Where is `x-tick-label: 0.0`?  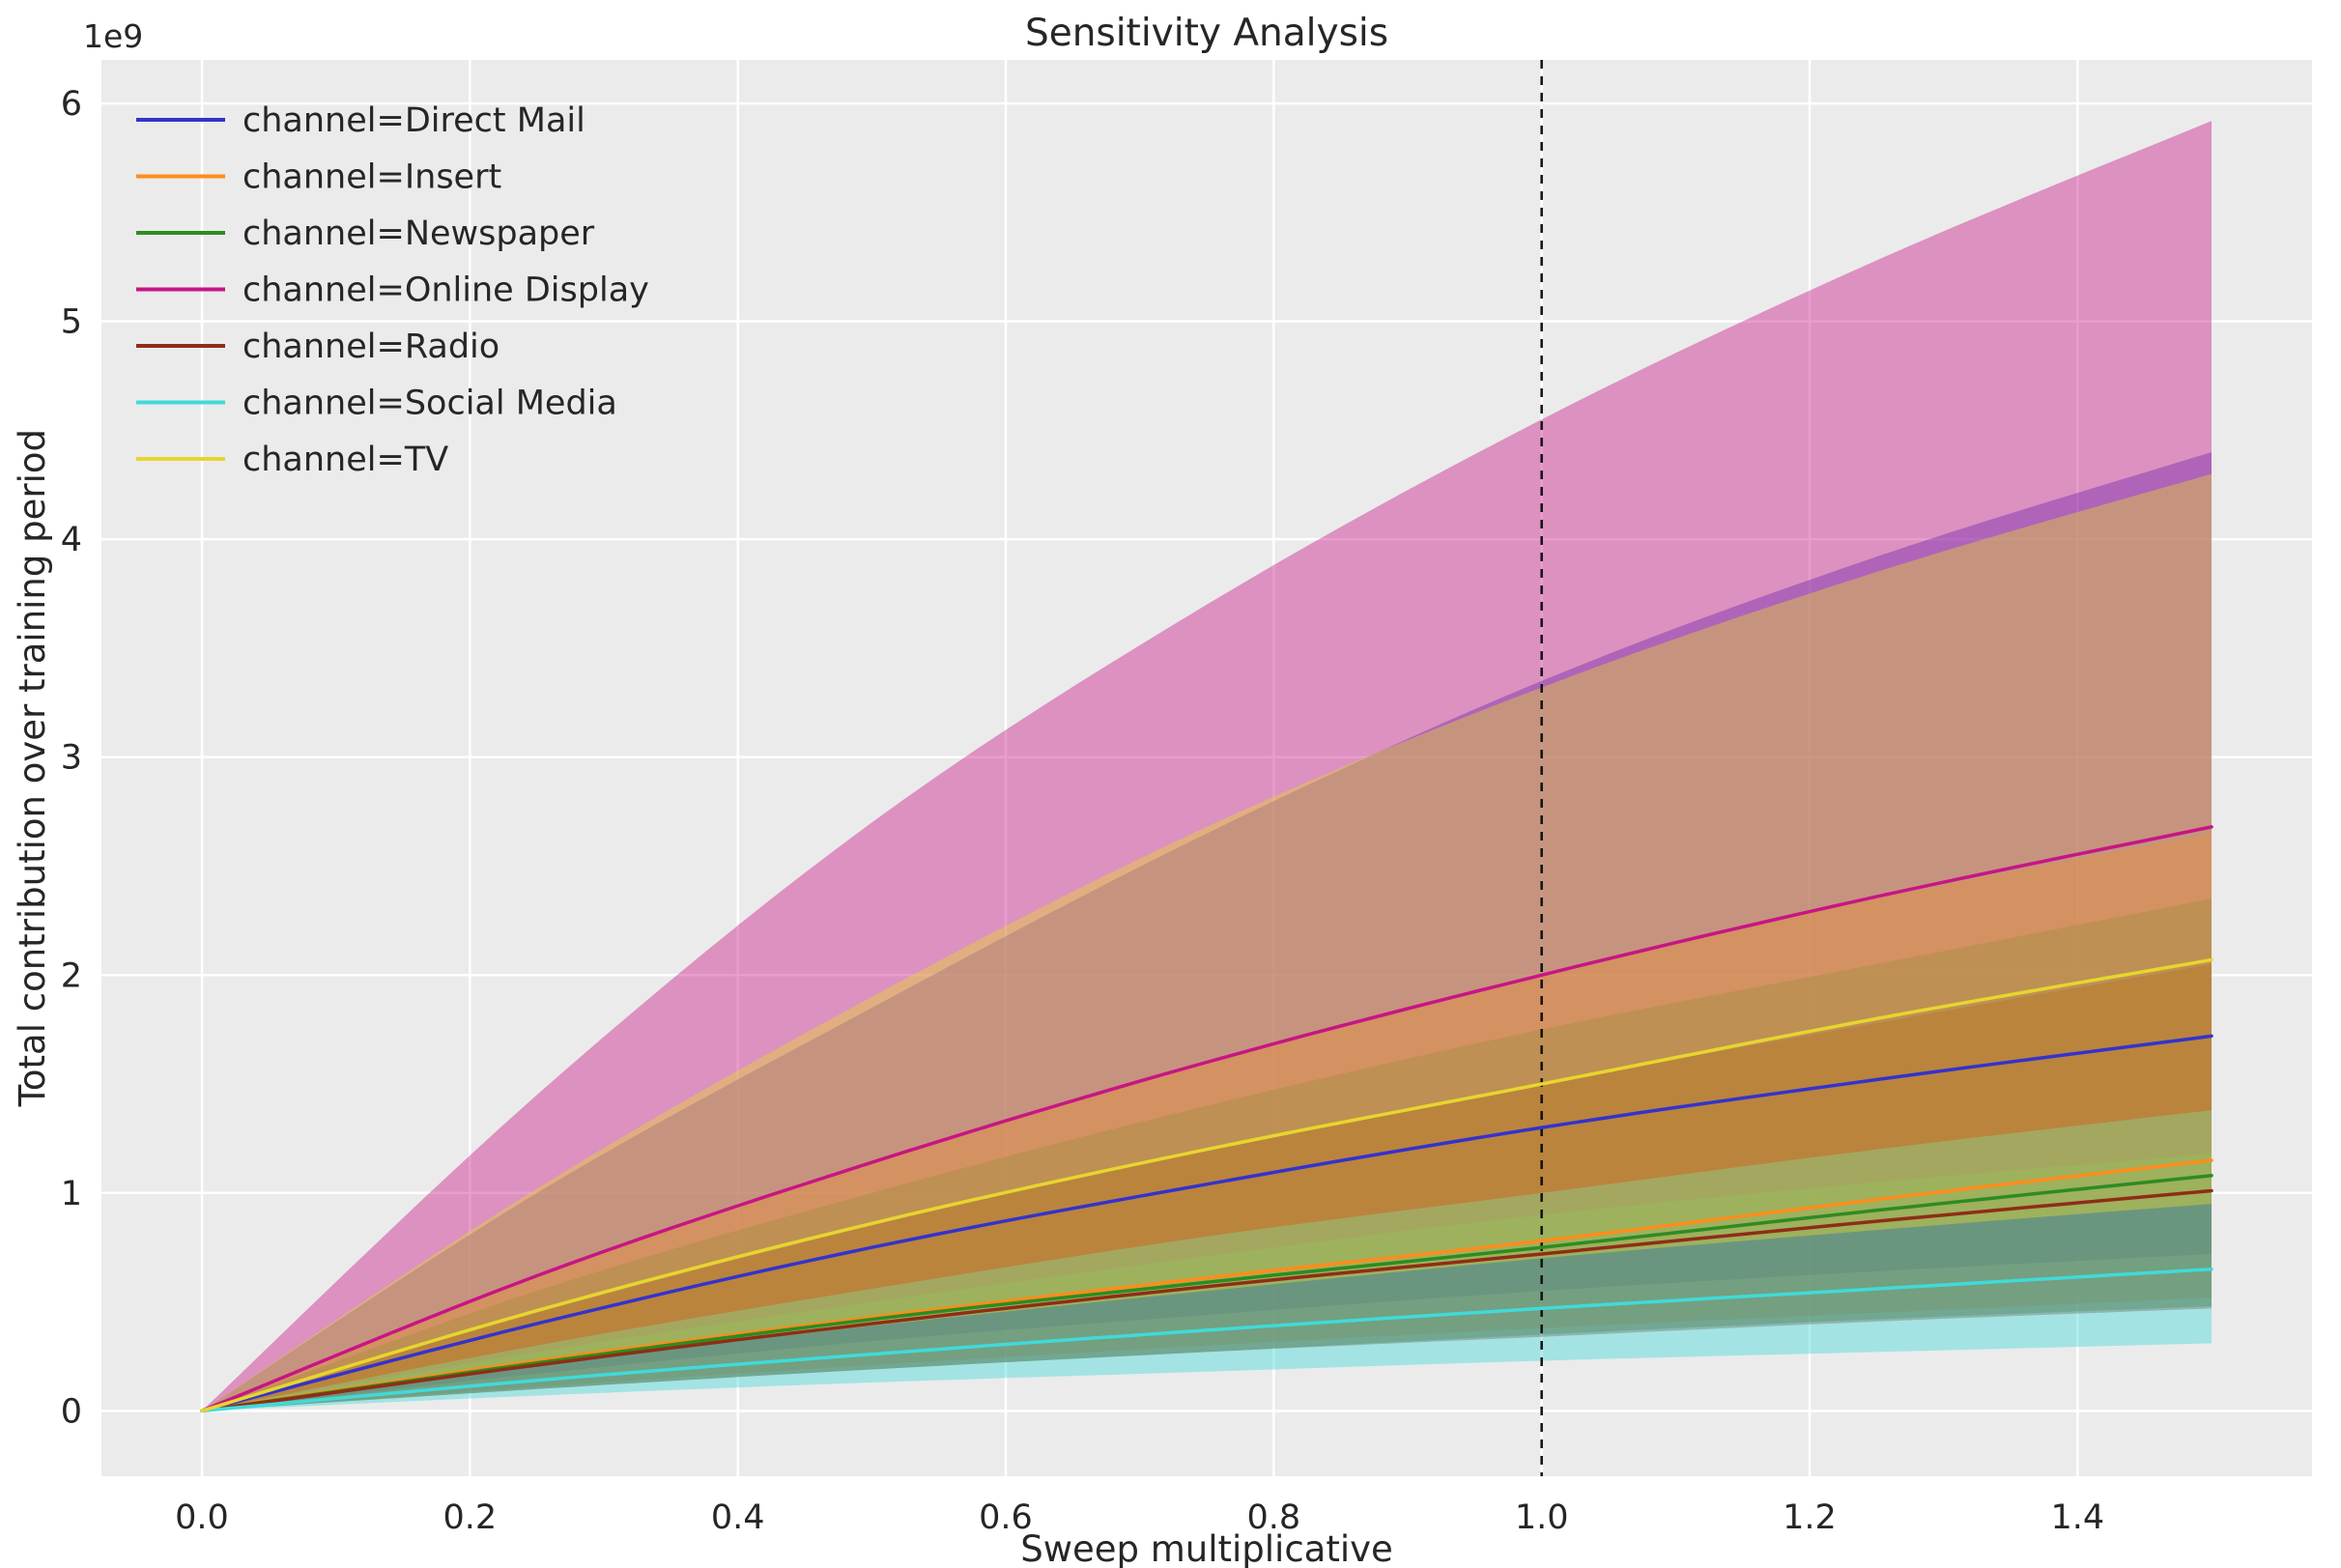
x-tick-label: 0.0 is located at coordinates (202, 1517).